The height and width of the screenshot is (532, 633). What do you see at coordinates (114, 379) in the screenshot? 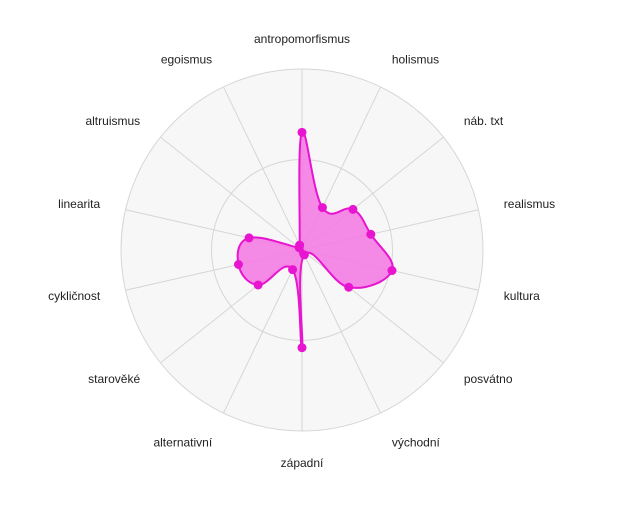
I see `axis-label-9: starověké` at bounding box center [114, 379].